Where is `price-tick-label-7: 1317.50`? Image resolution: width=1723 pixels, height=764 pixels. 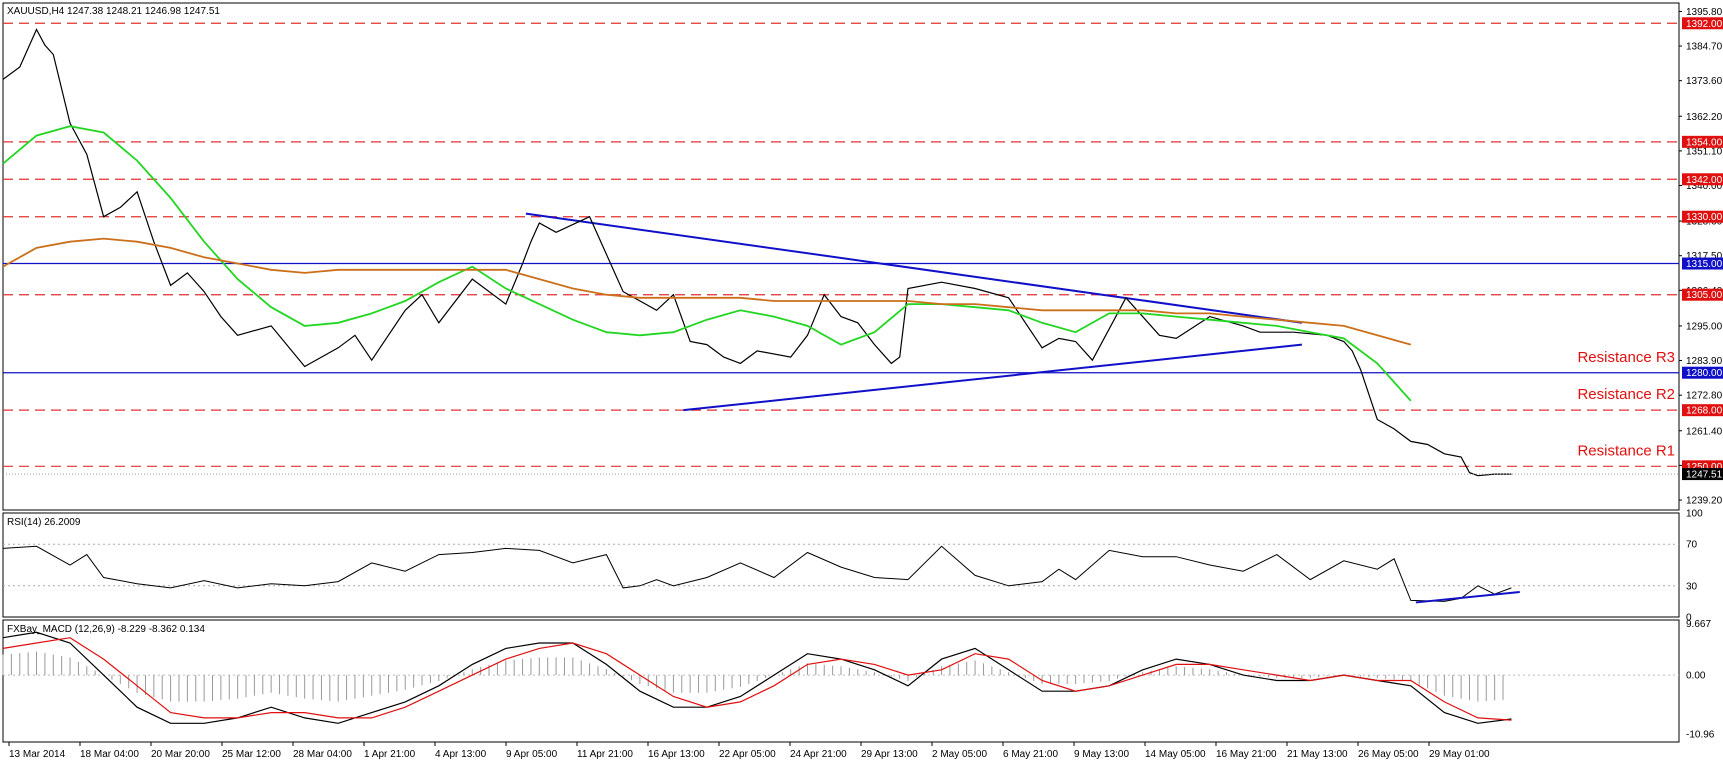 price-tick-label-7: 1317.50 is located at coordinates (1704, 256).